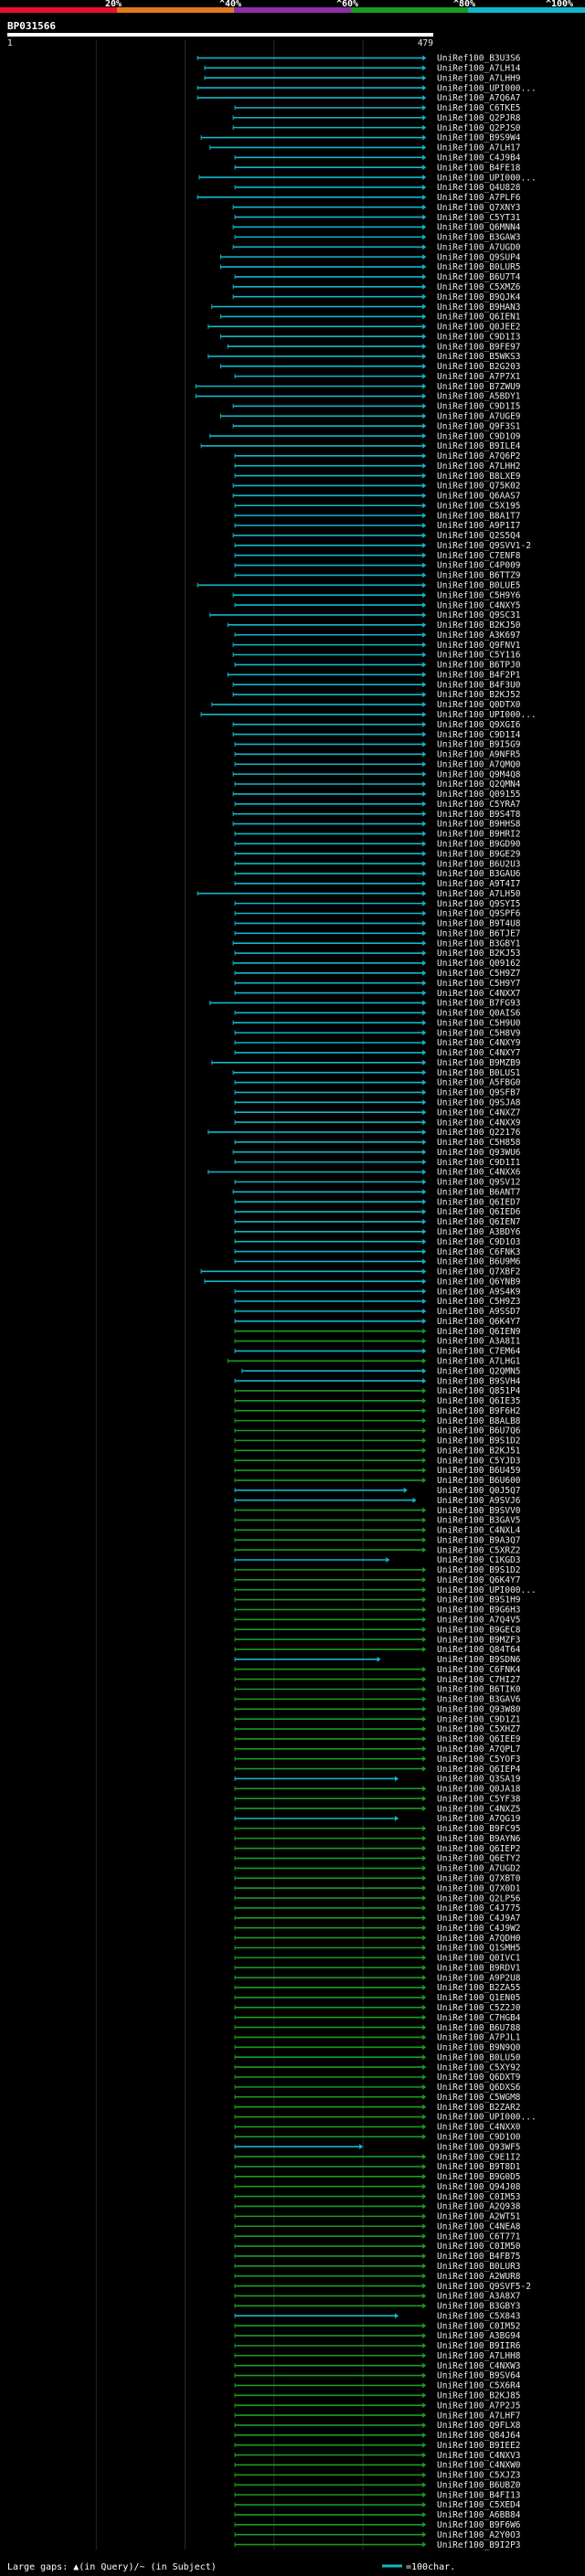 This screenshot has height=2576, width=585. What do you see at coordinates (479, 426) in the screenshot?
I see `hit-label: UniRef100_Q9F3S1` at bounding box center [479, 426].